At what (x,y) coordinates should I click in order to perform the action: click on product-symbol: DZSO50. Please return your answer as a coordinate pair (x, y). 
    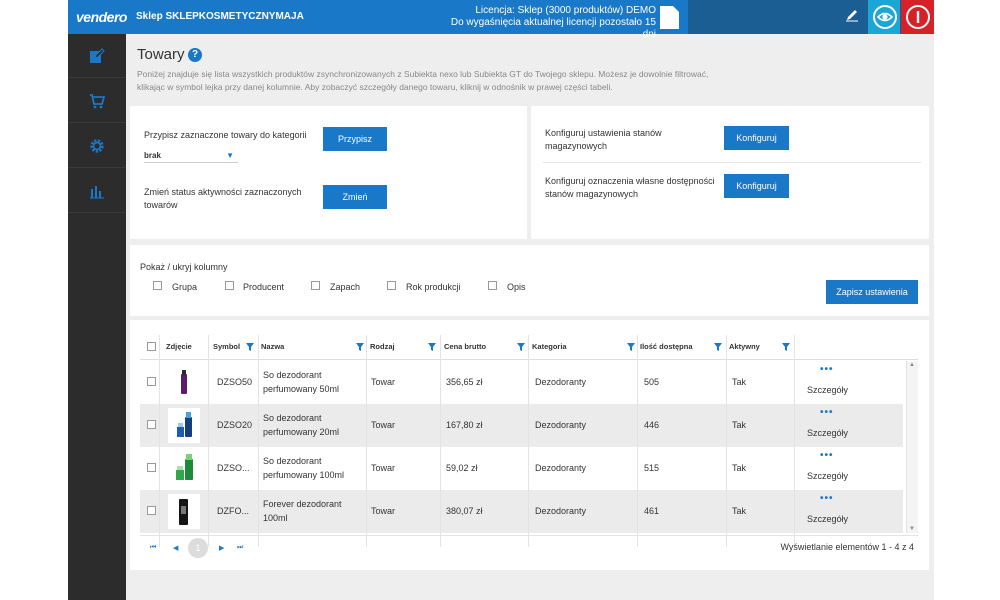
    Looking at the image, I should click on (235, 382).